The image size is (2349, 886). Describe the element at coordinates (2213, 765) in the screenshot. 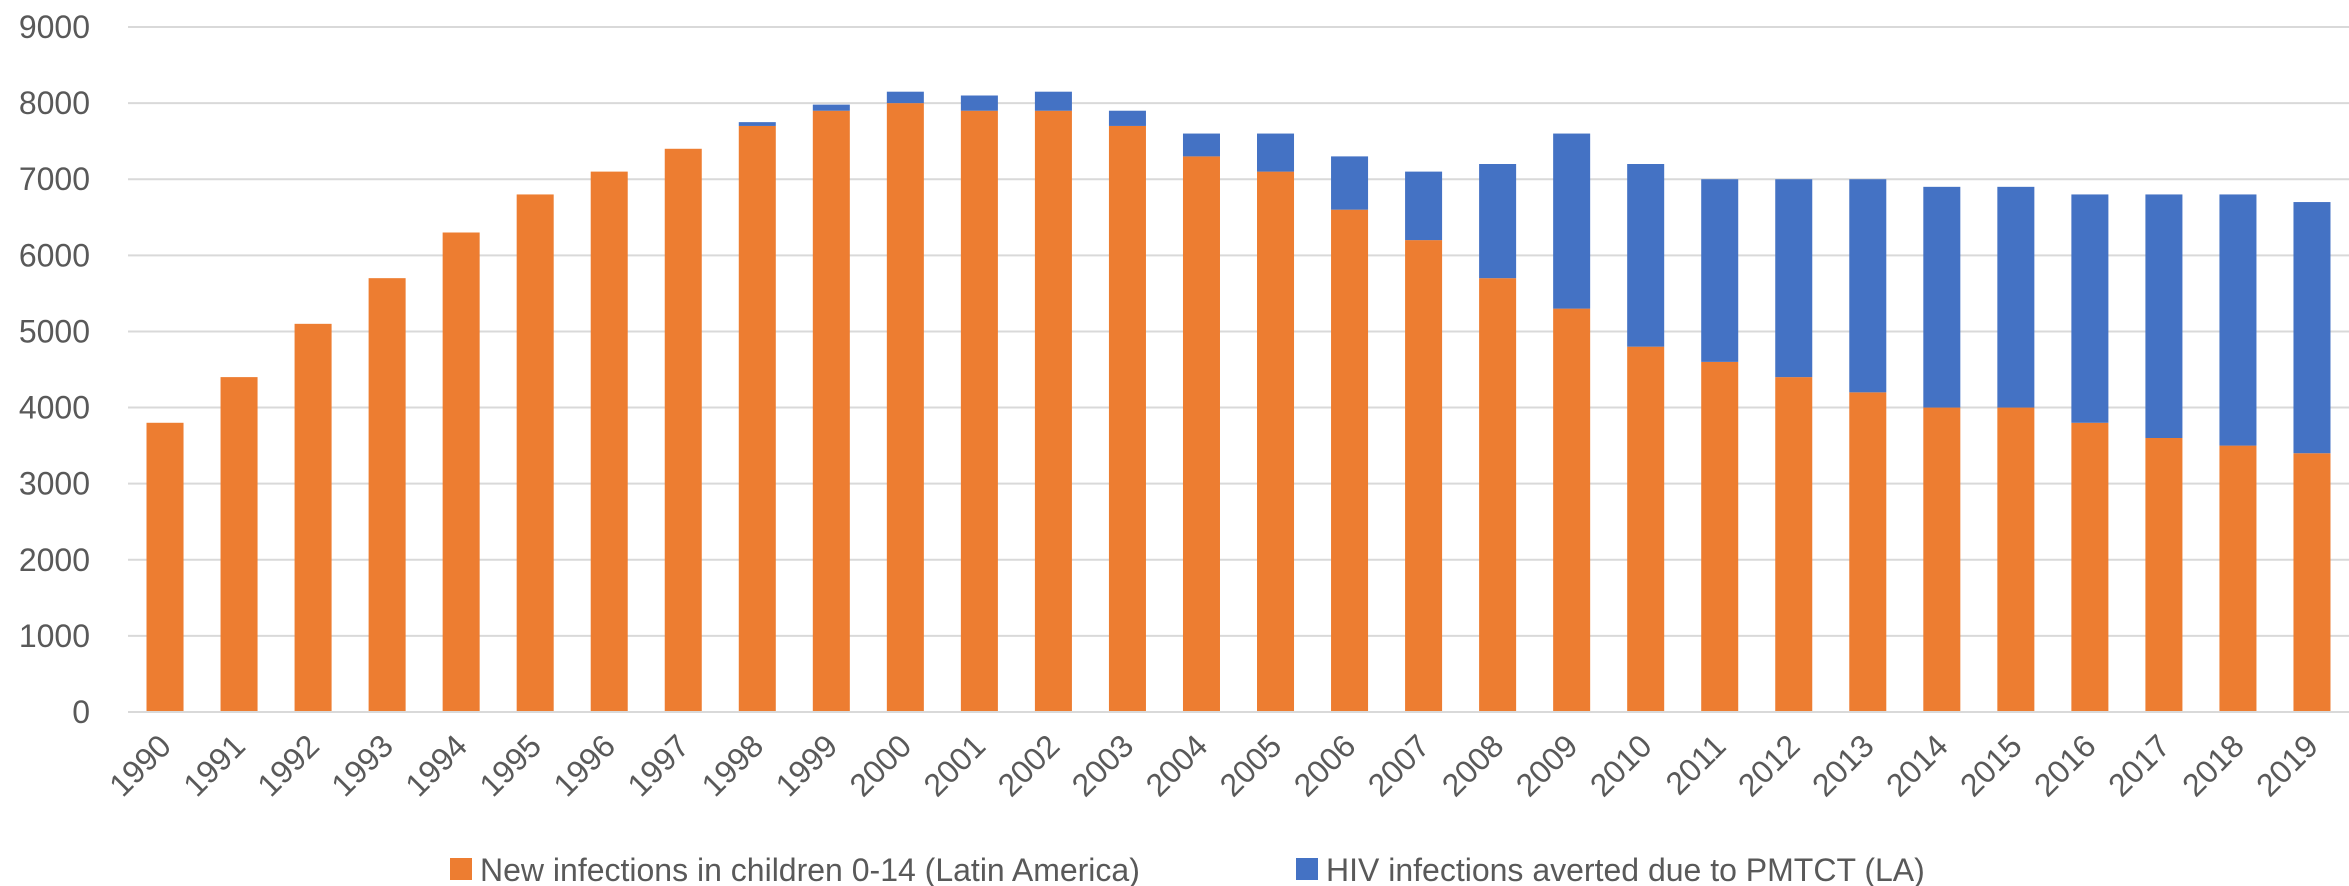

I see `x-tick-label: 2018` at that location.